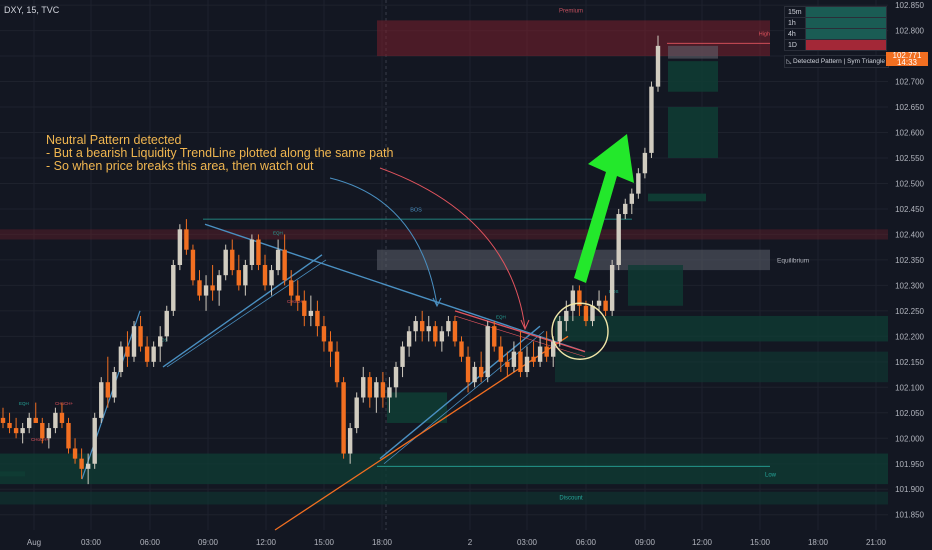  What do you see at coordinates (909, 183) in the screenshot?
I see `price-tick-label: 102.500` at bounding box center [909, 183].